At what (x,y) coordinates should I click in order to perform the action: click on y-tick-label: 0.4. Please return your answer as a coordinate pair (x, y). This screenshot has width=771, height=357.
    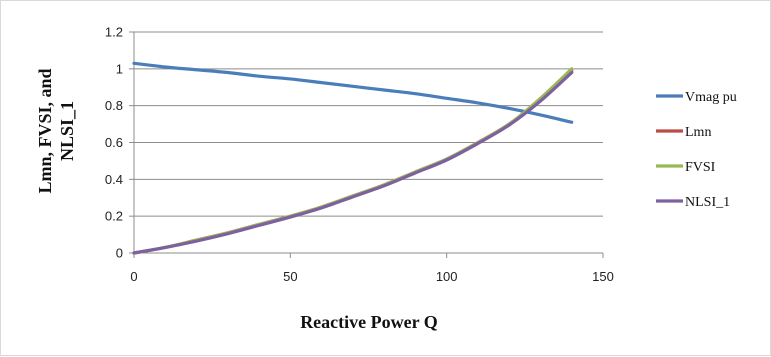
    Looking at the image, I should click on (114, 179).